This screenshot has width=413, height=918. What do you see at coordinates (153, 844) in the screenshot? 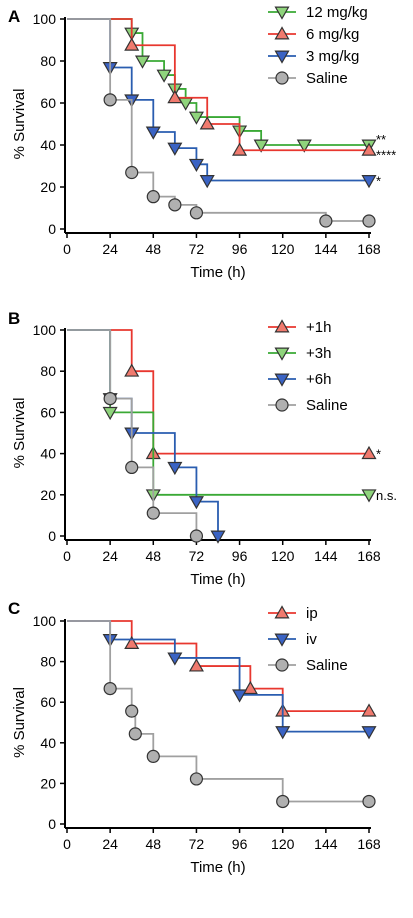
I see `x-tick-label: 48` at bounding box center [153, 844].